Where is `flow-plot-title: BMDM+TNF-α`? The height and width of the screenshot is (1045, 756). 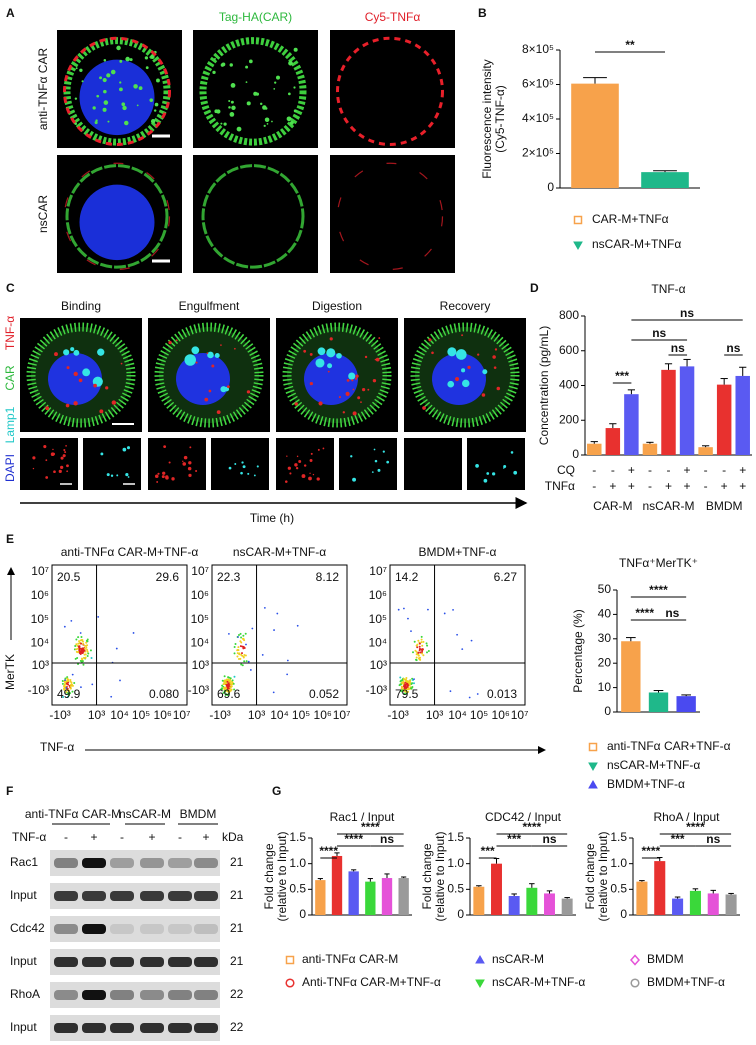
flow-plot-title: BMDM+TNF-α is located at coordinates (458, 552).